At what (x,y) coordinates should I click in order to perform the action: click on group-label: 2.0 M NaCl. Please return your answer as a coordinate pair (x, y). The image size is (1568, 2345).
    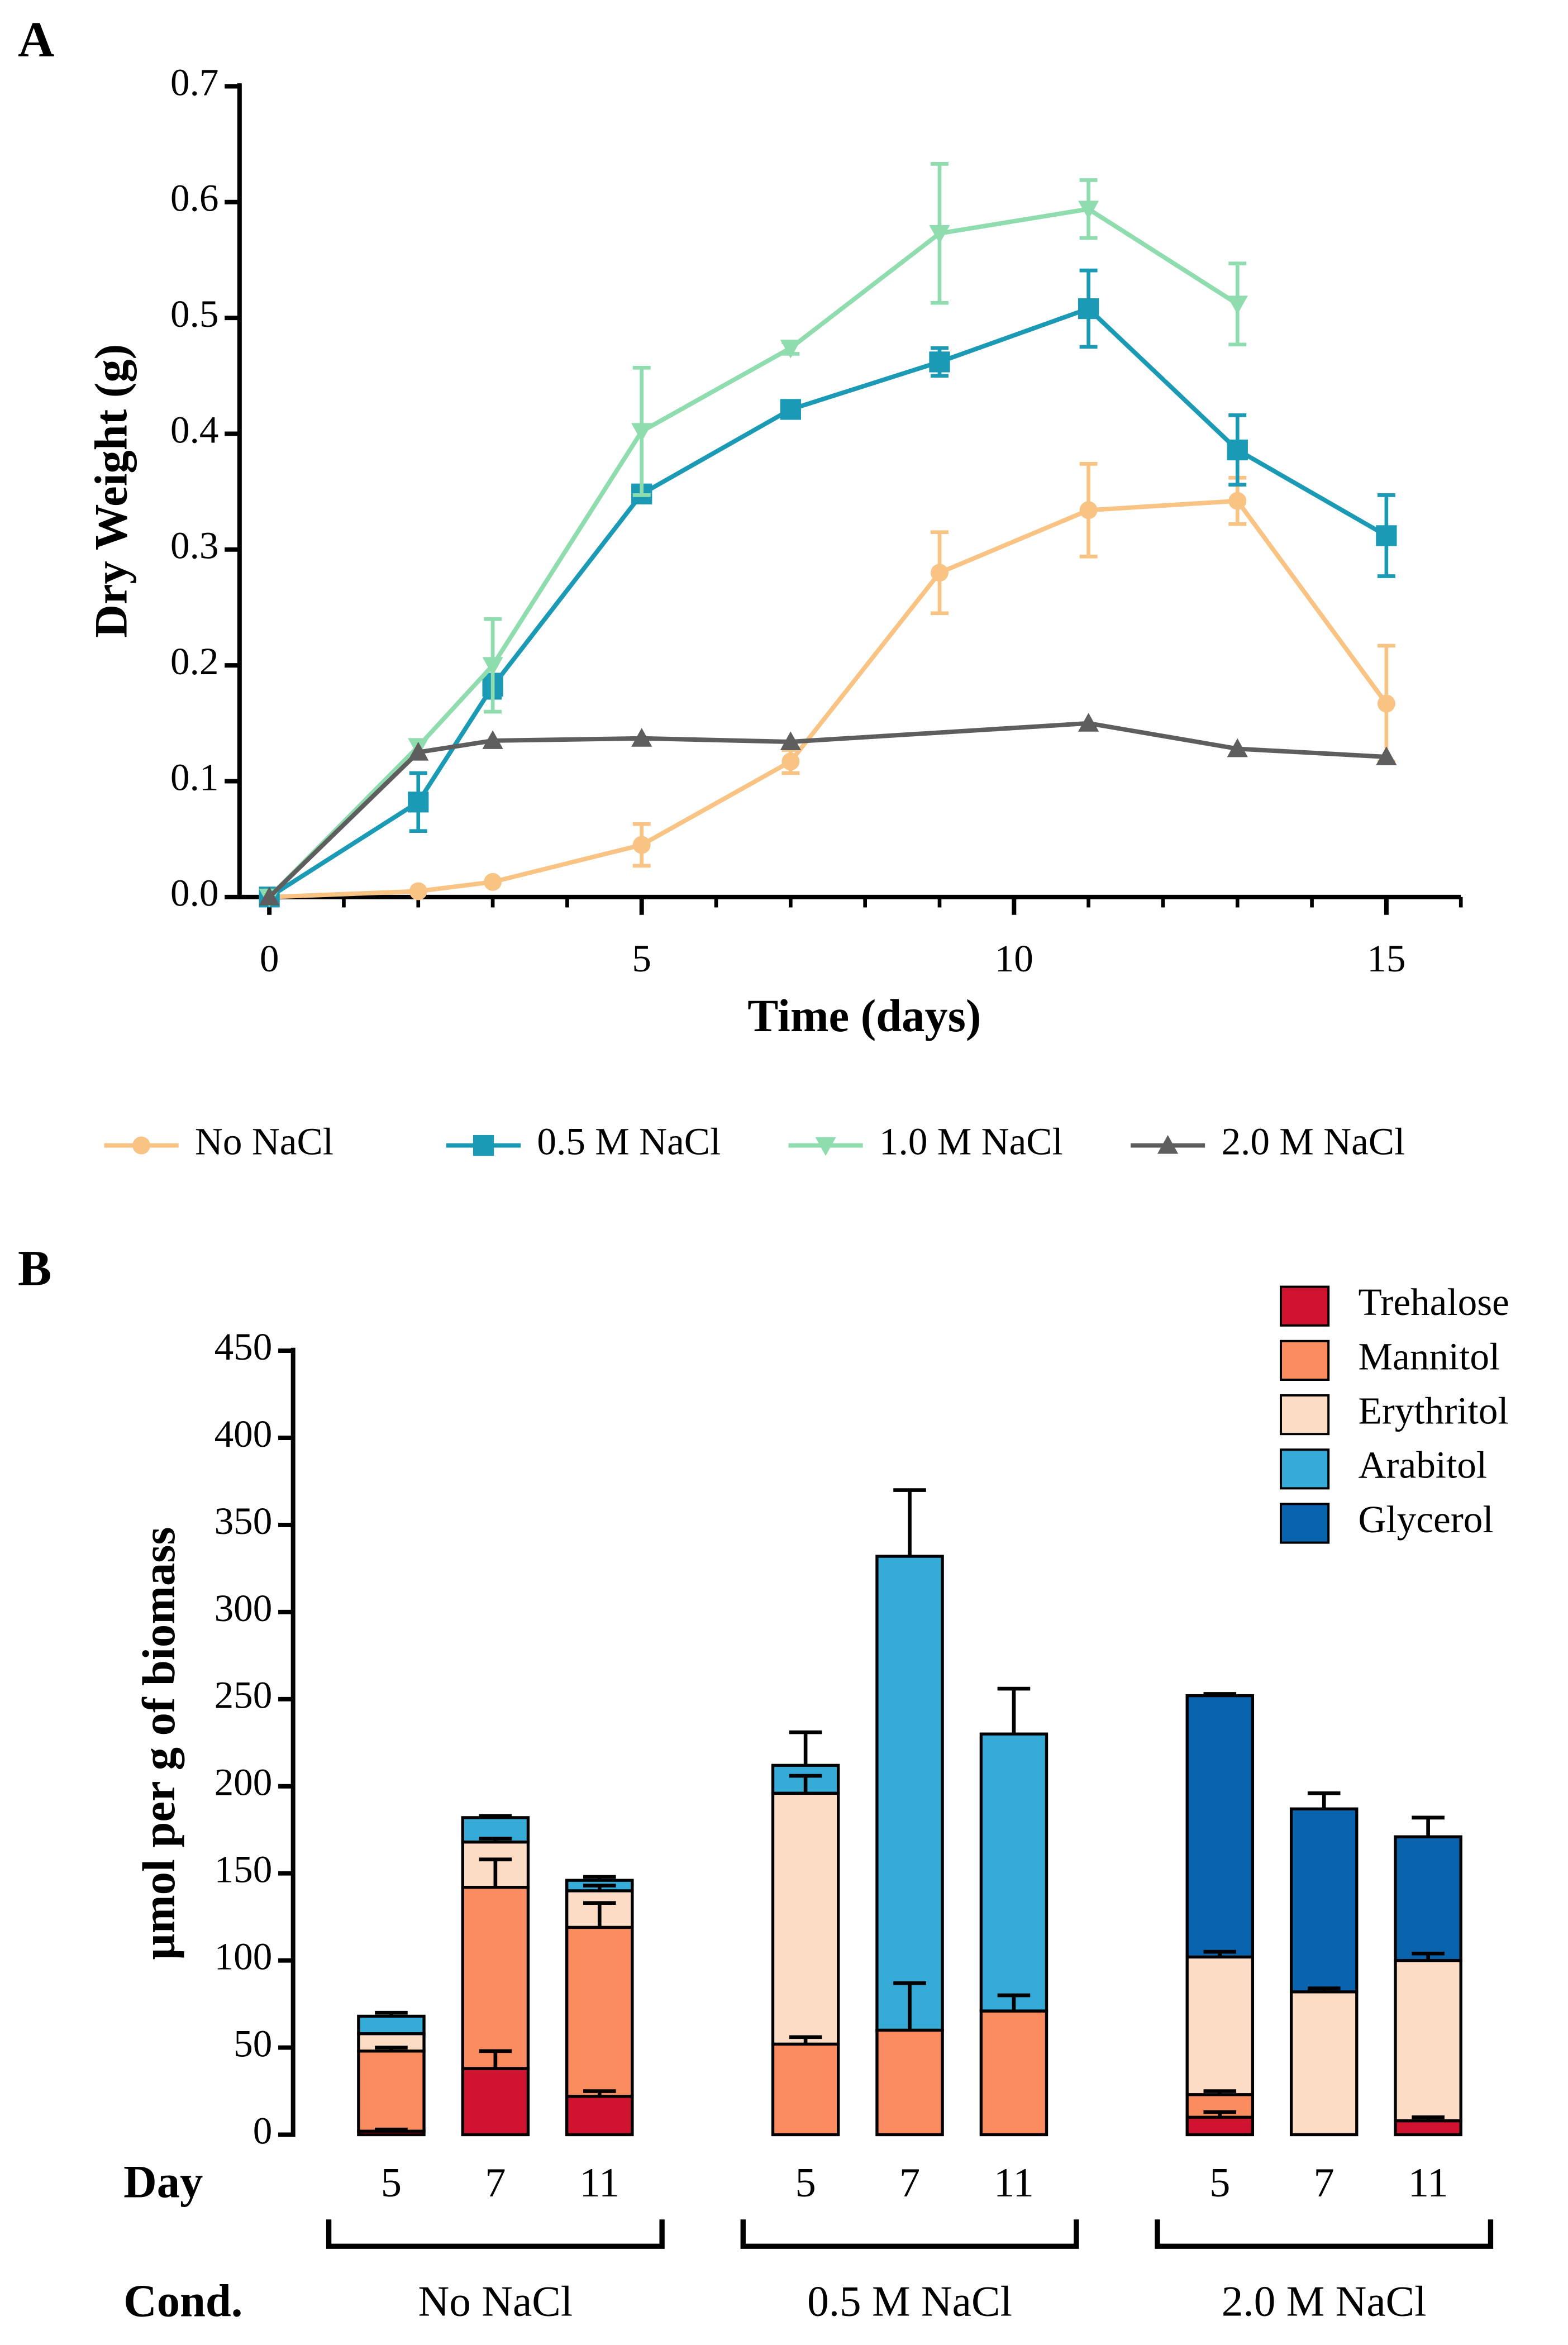
    Looking at the image, I should click on (1324, 2301).